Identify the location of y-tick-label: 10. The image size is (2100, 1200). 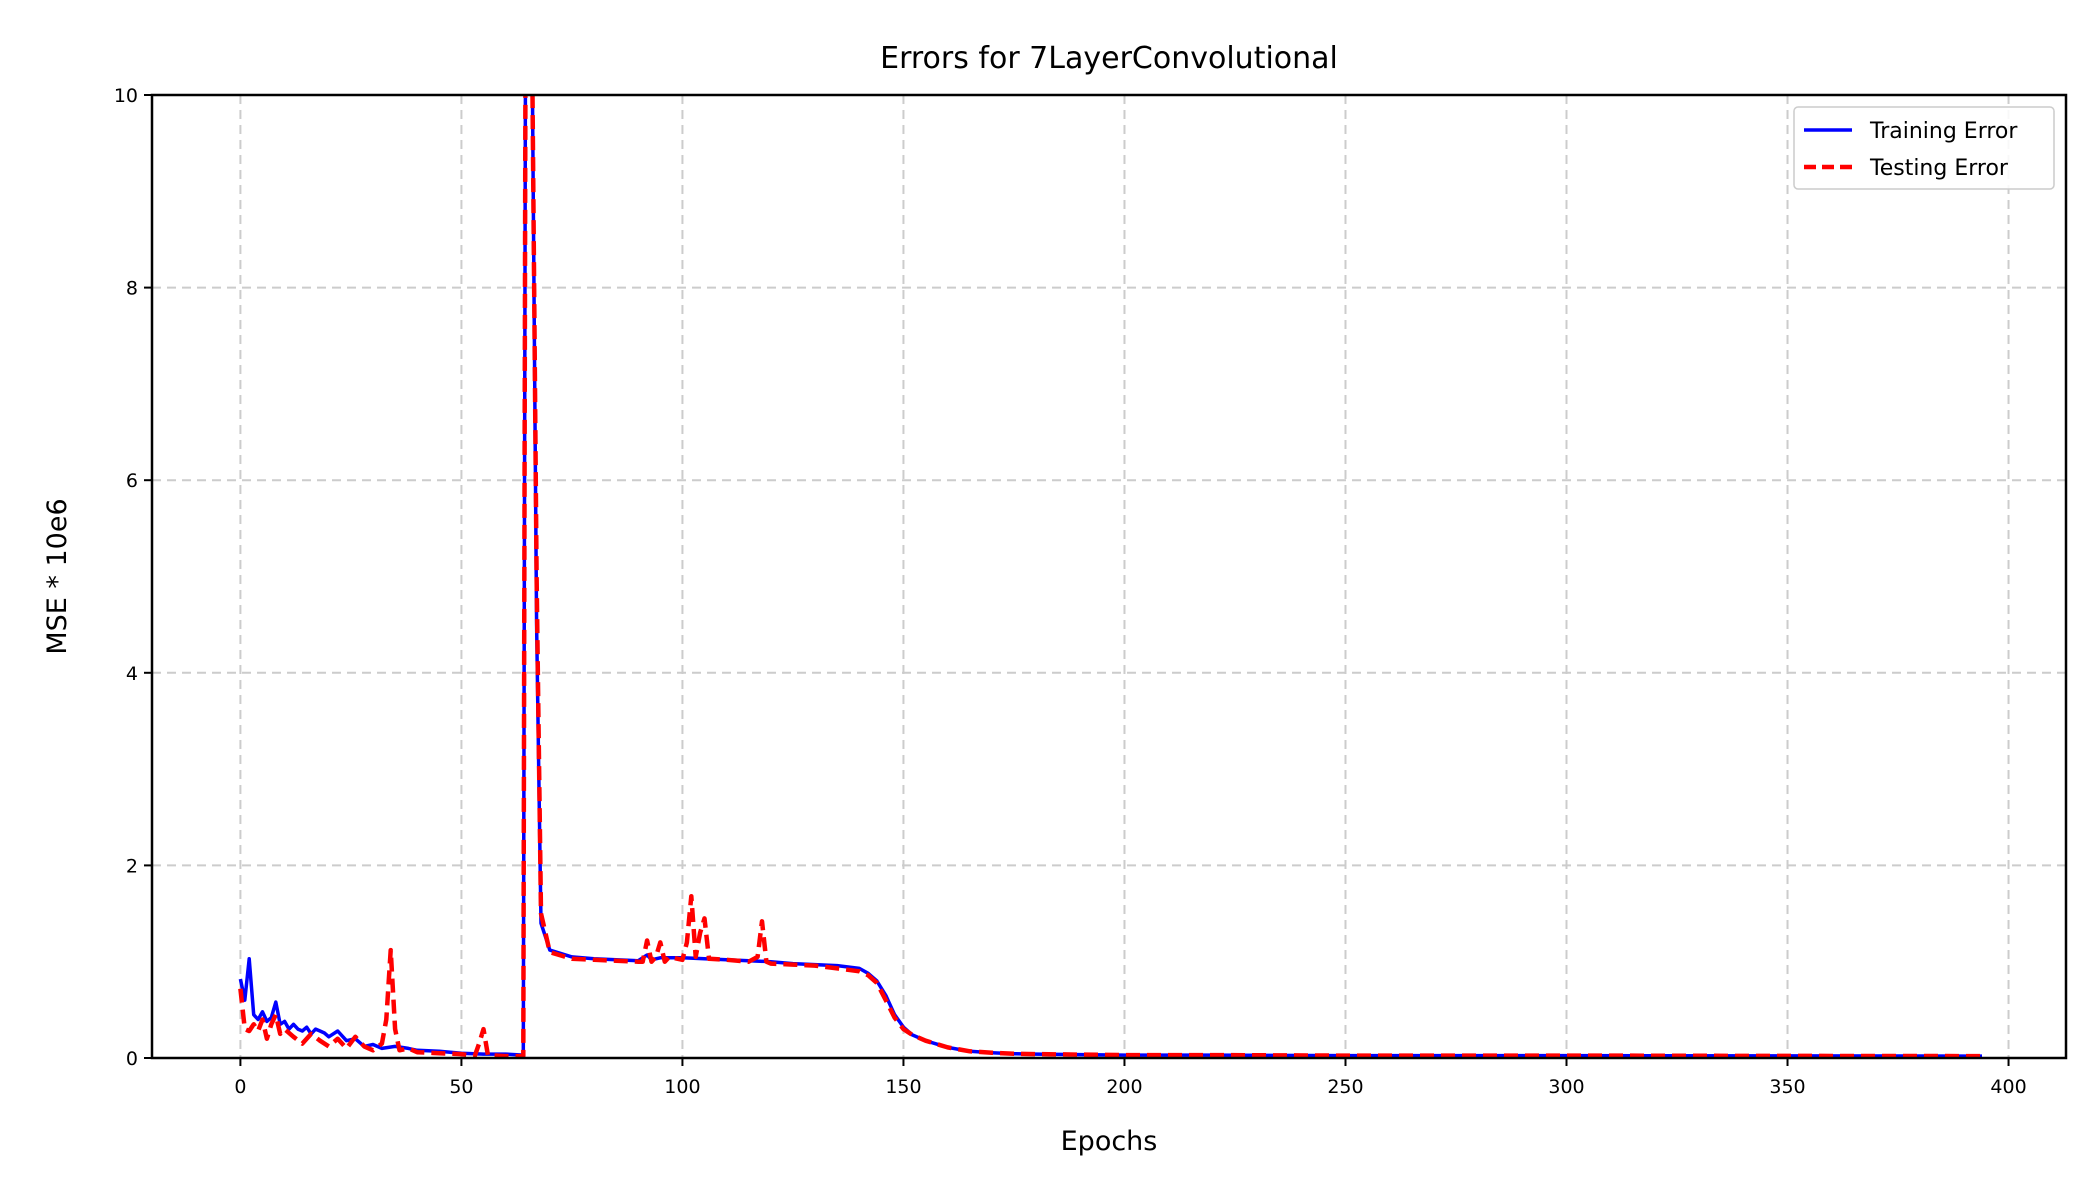
(126, 96).